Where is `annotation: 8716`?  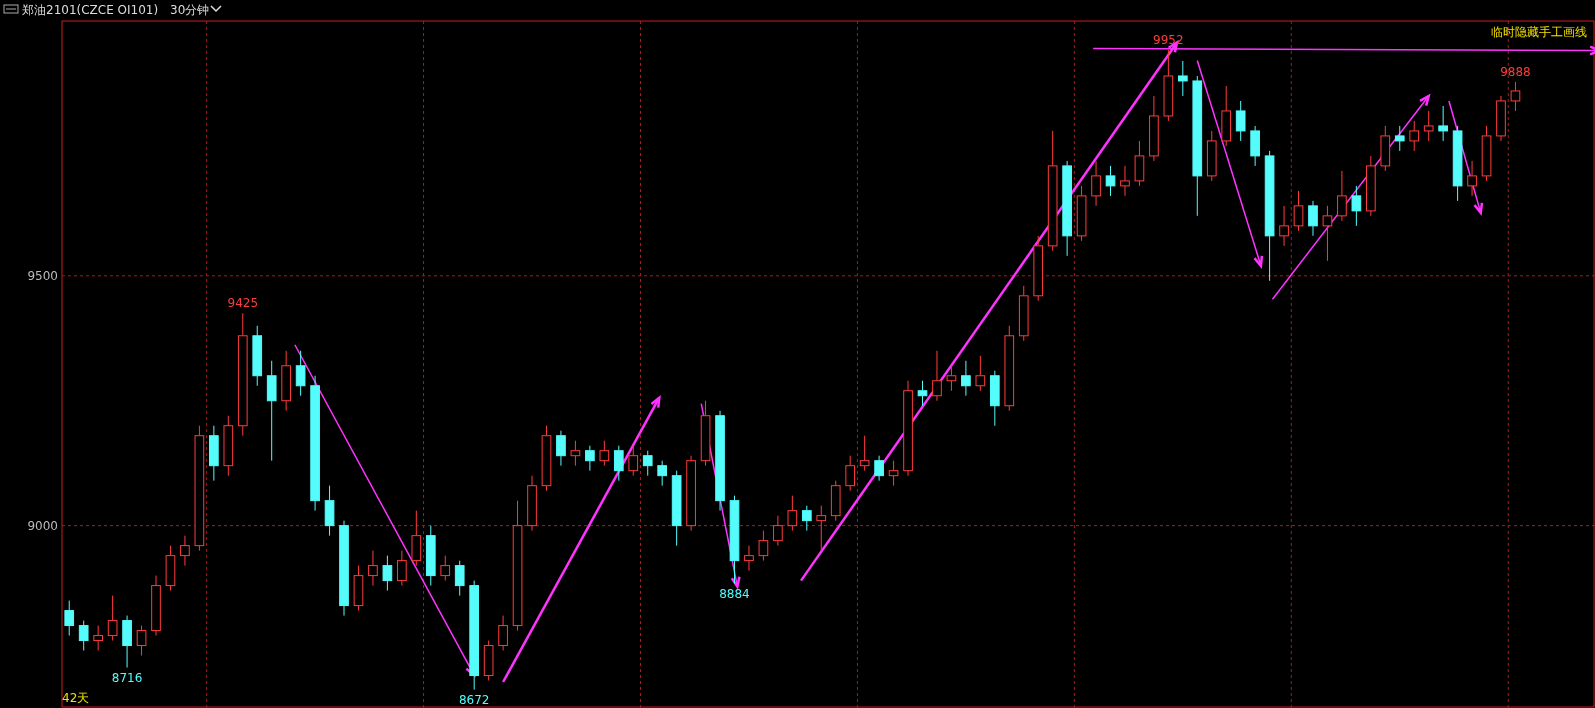 annotation: 8716 is located at coordinates (127, 677).